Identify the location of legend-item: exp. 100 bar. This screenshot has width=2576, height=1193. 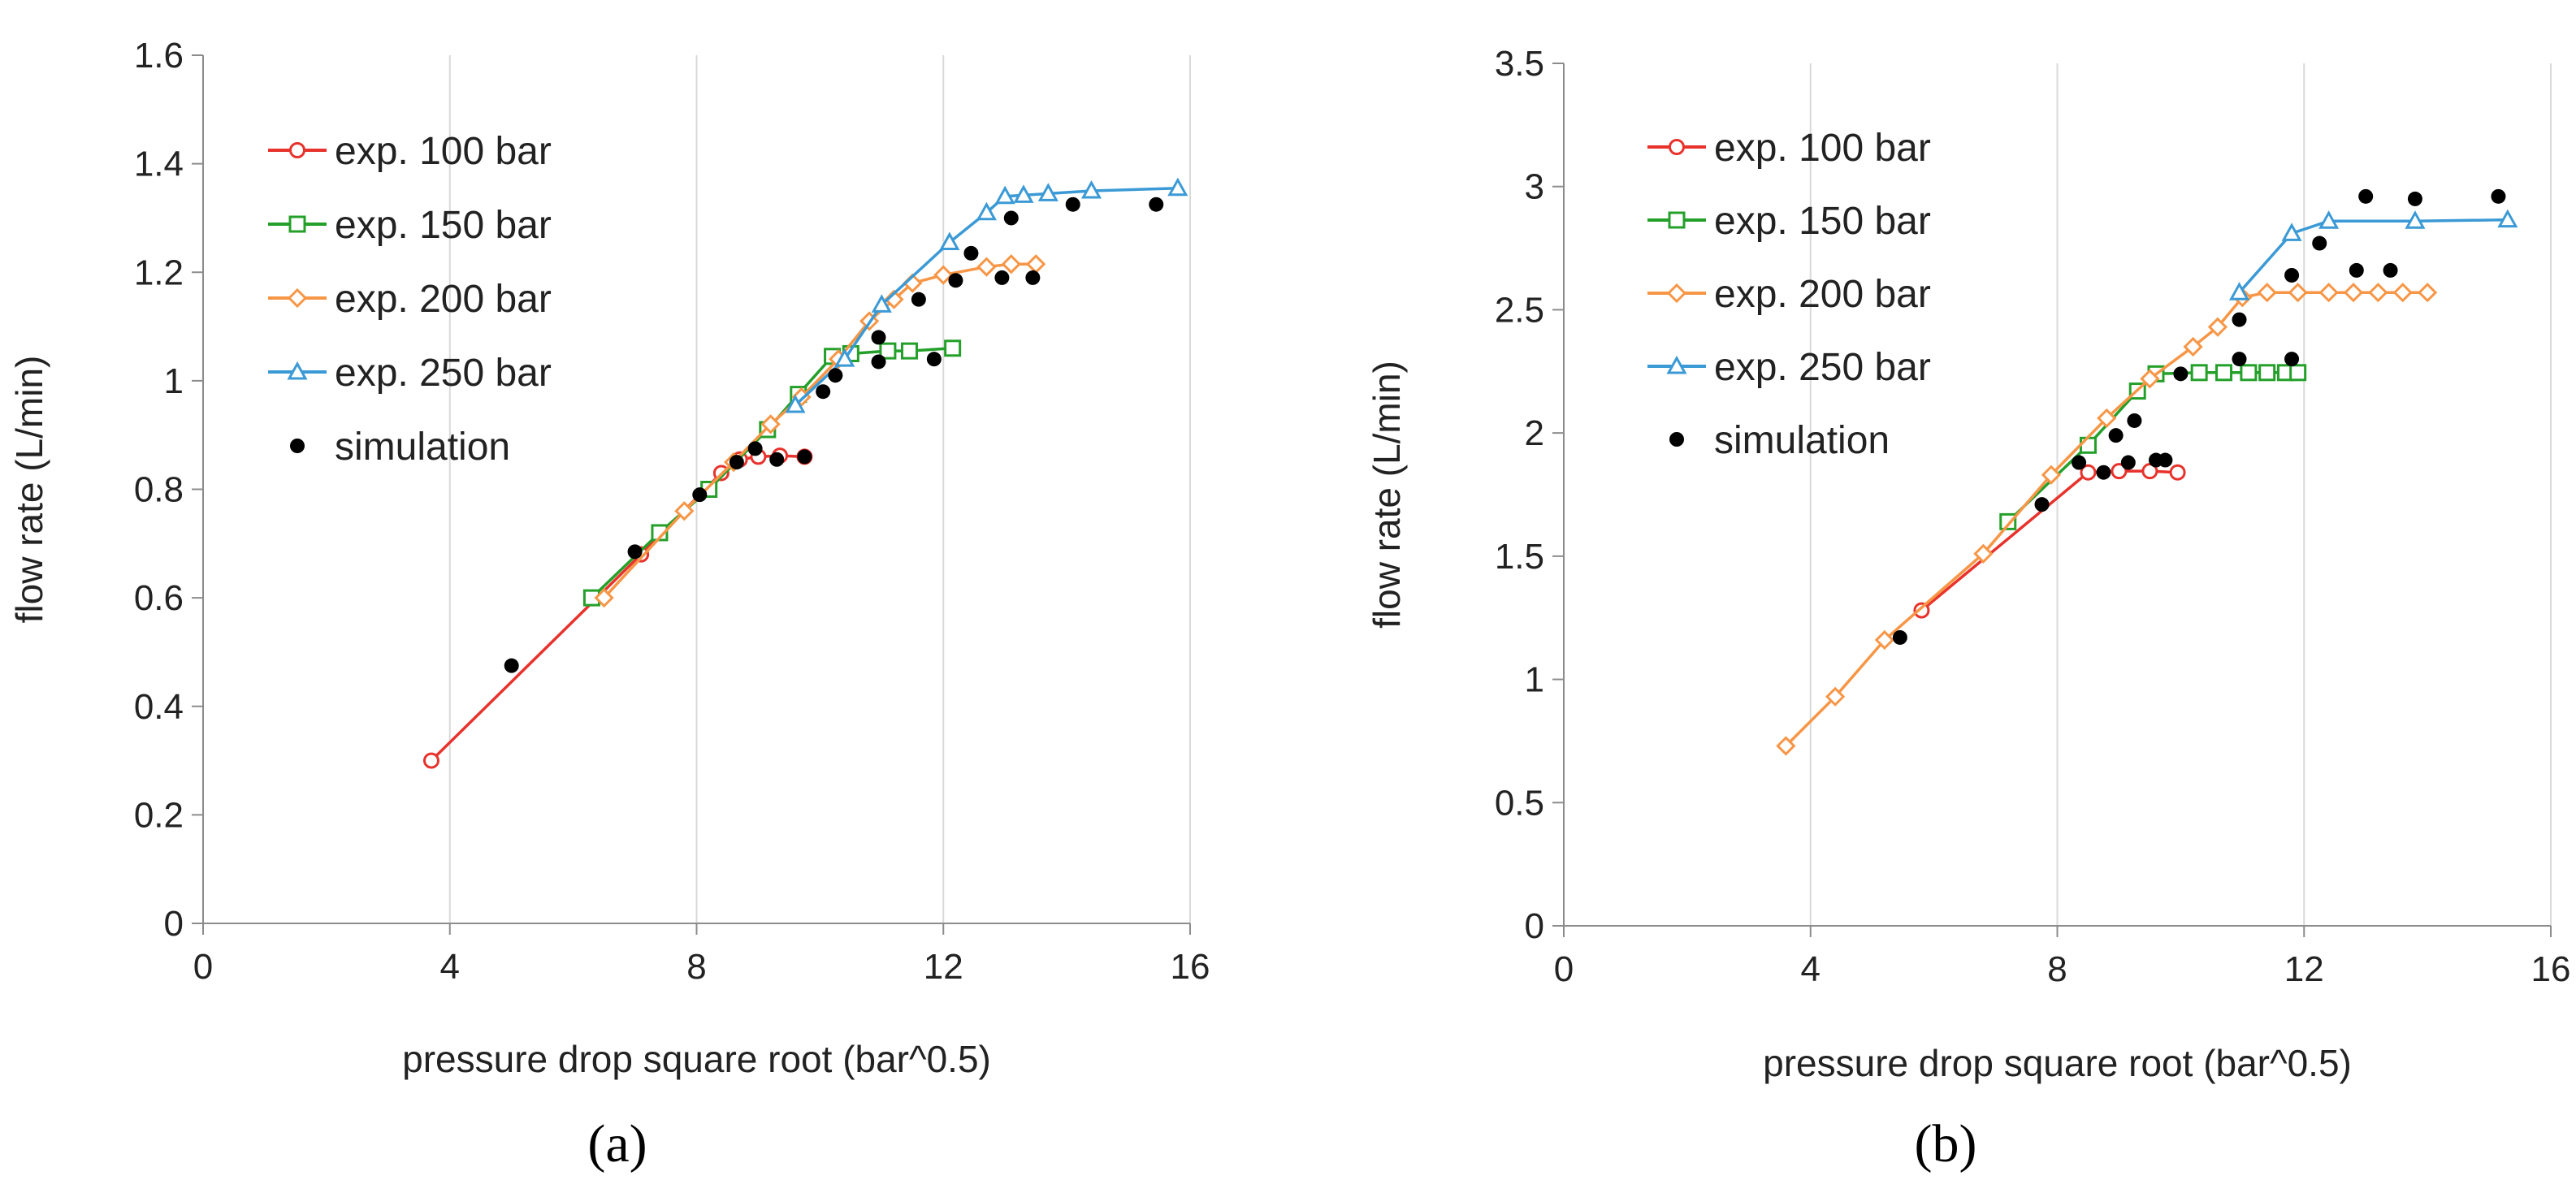
(1789, 148).